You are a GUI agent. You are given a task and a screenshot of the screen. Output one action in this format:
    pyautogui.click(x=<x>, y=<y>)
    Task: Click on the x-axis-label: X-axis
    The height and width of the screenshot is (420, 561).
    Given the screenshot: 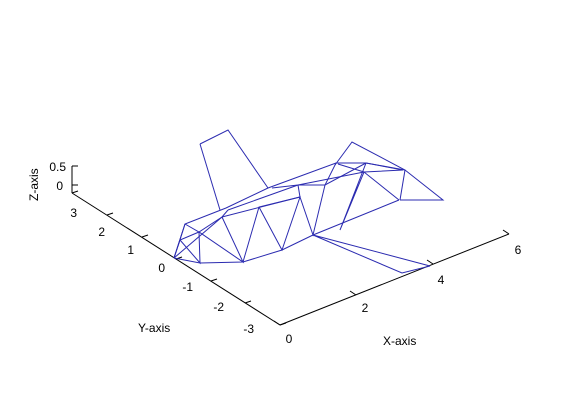 What is the action you would take?
    pyautogui.click(x=399, y=341)
    